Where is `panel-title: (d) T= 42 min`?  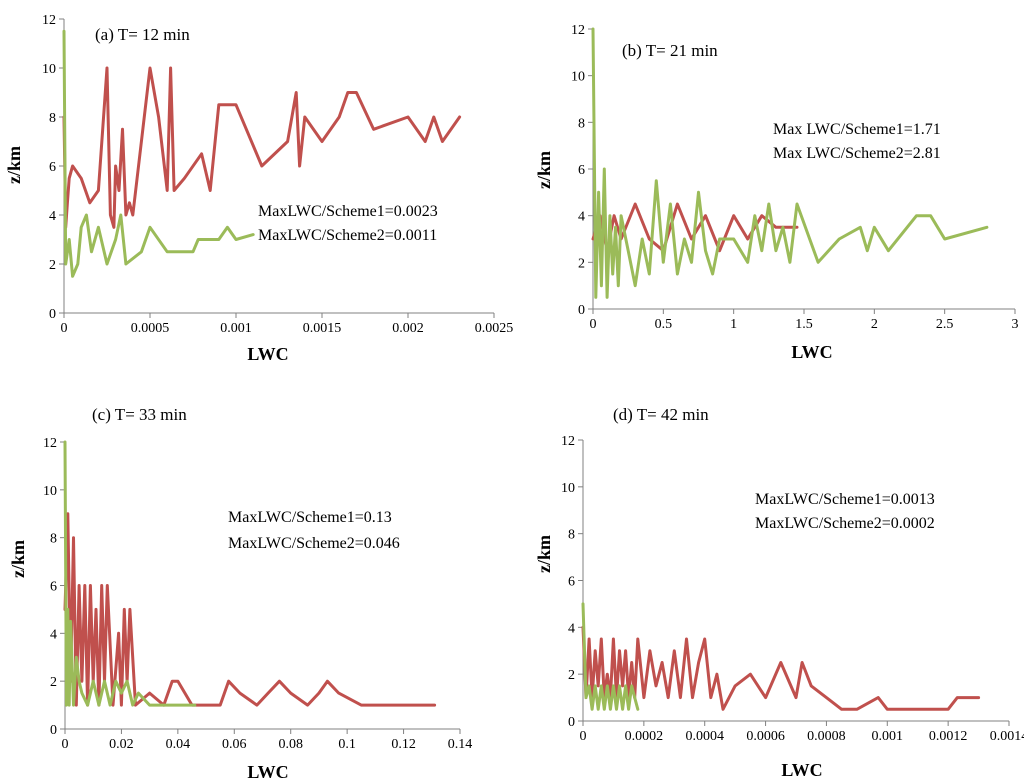 panel-title: (d) T= 42 min is located at coordinates (661, 414).